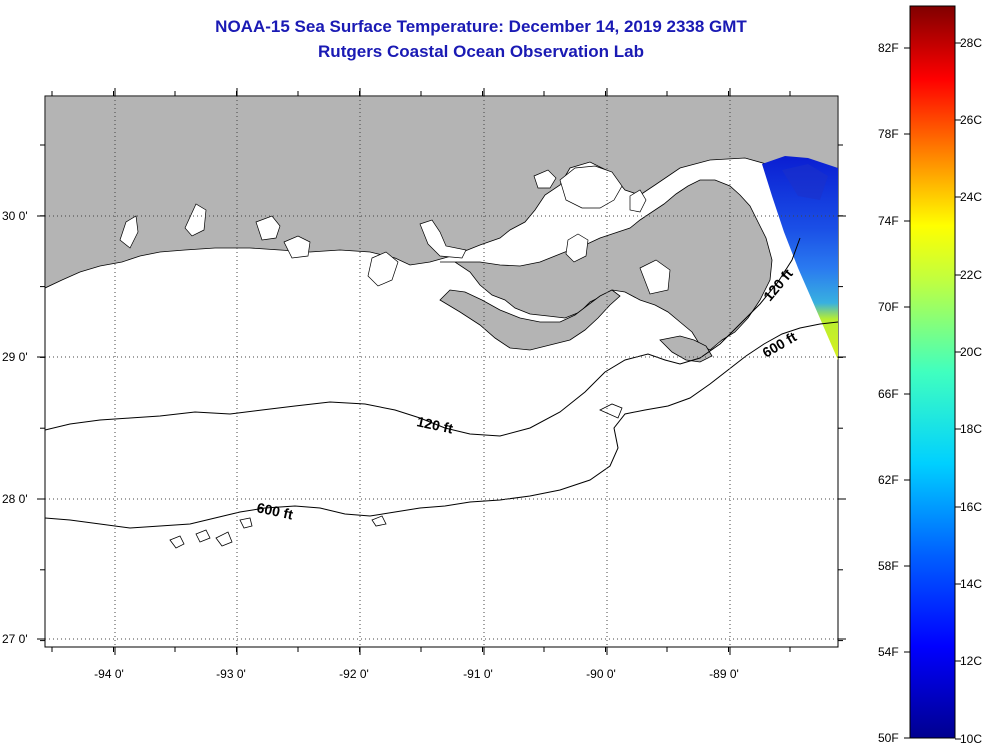 This screenshot has height=754, width=992. I want to click on colorbar-c-label: 24C, so click(971, 197).